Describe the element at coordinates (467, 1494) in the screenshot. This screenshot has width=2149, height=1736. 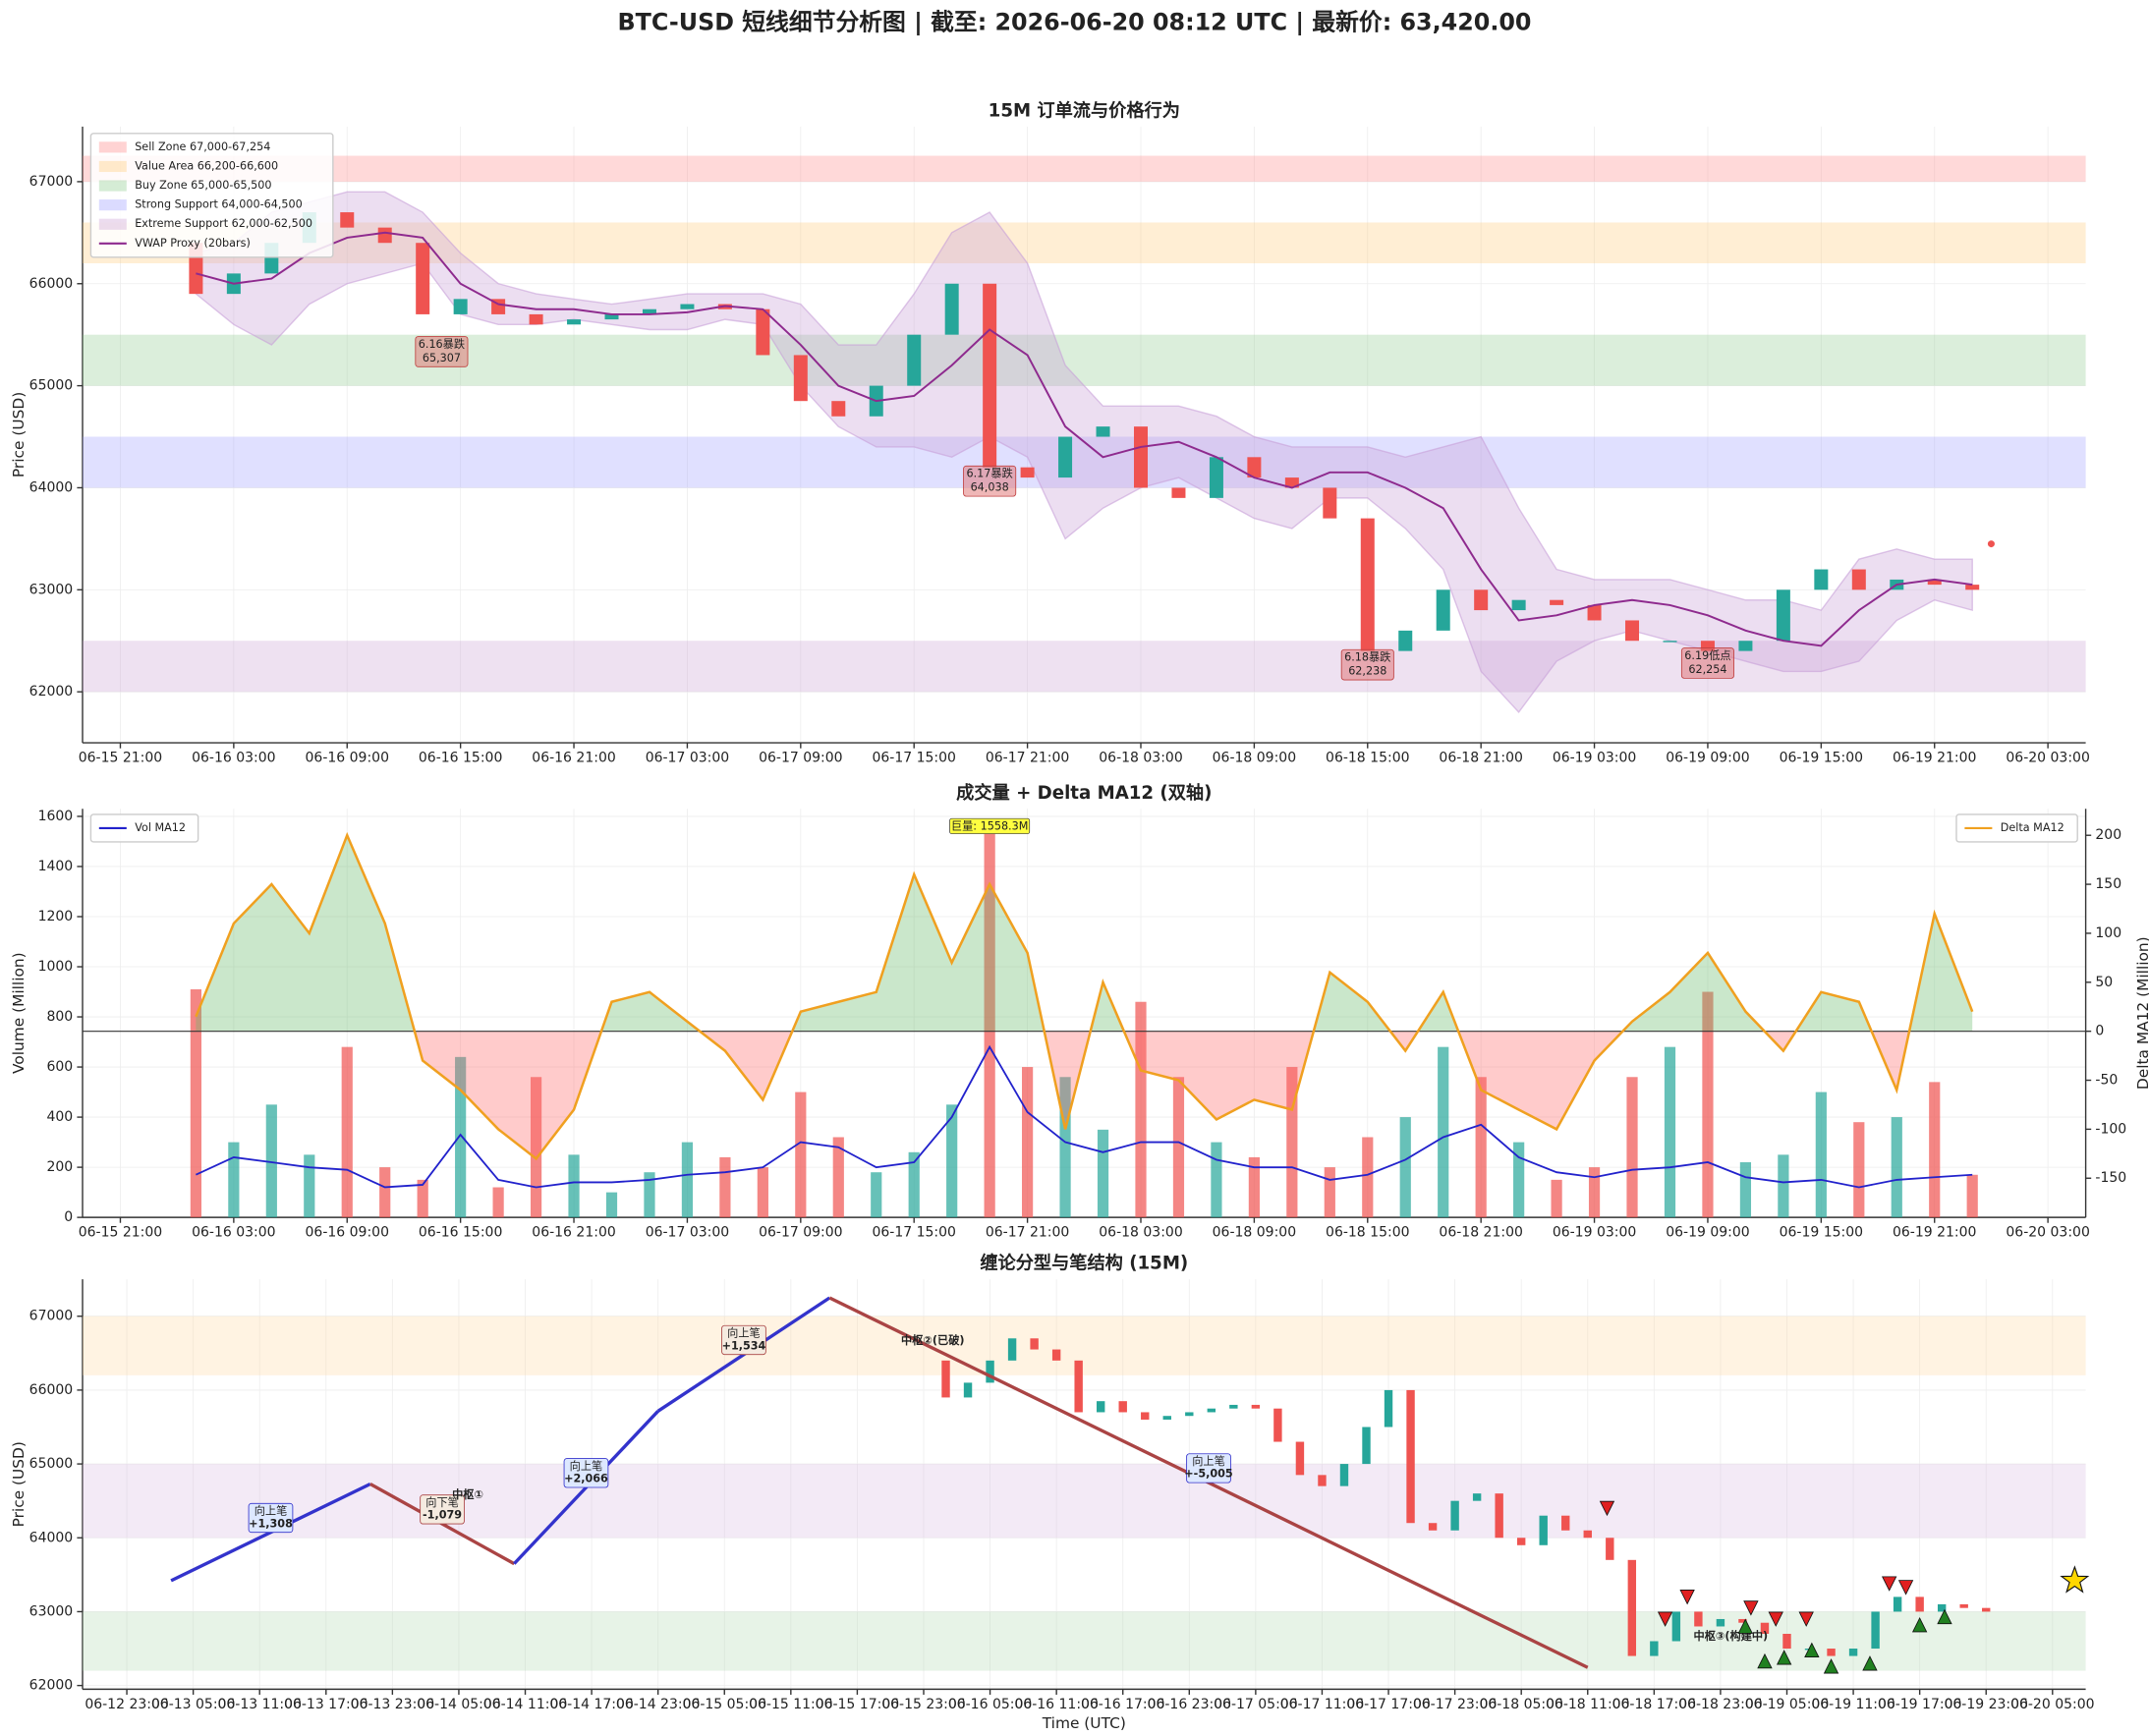
I see `zone-label: 中枢①` at that location.